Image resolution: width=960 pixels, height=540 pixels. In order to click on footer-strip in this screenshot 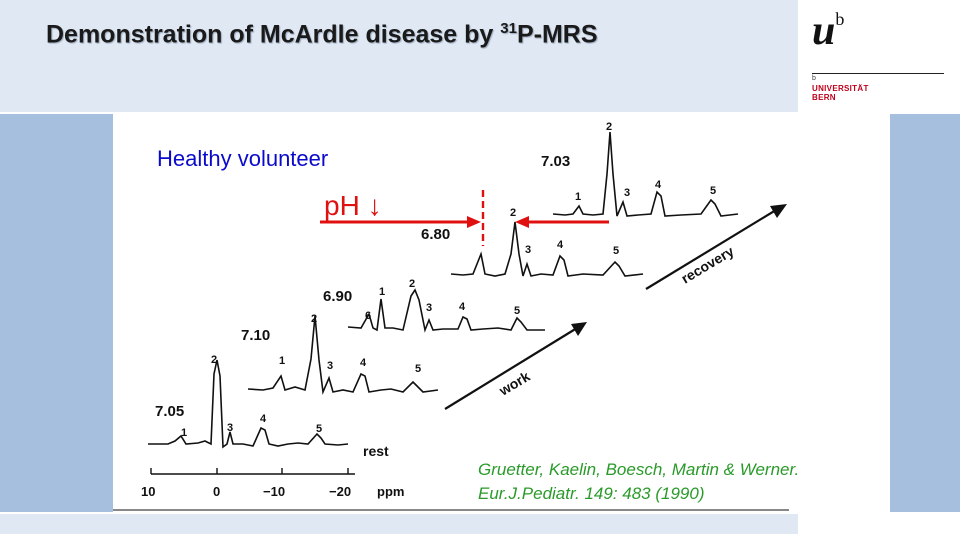, I will do `click(399, 524)`.